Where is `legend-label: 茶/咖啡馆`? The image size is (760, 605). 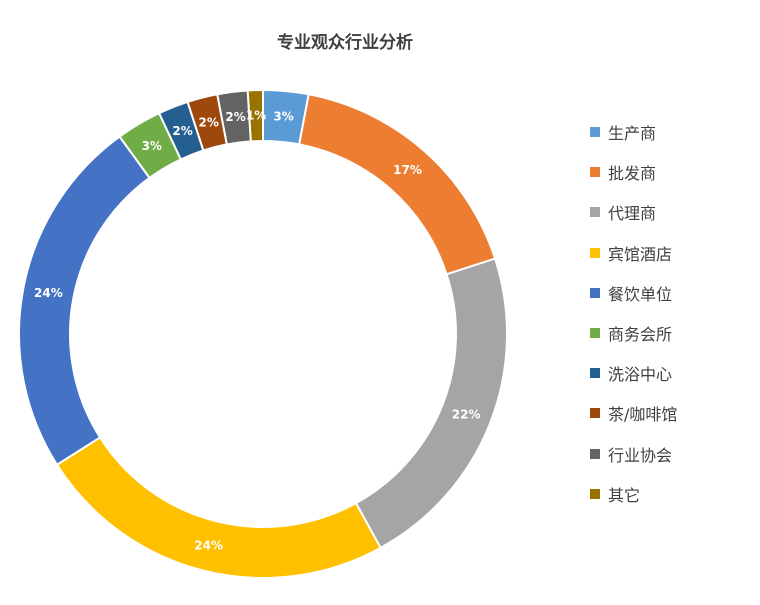
legend-label: 茶/咖啡馆 is located at coordinates (643, 415).